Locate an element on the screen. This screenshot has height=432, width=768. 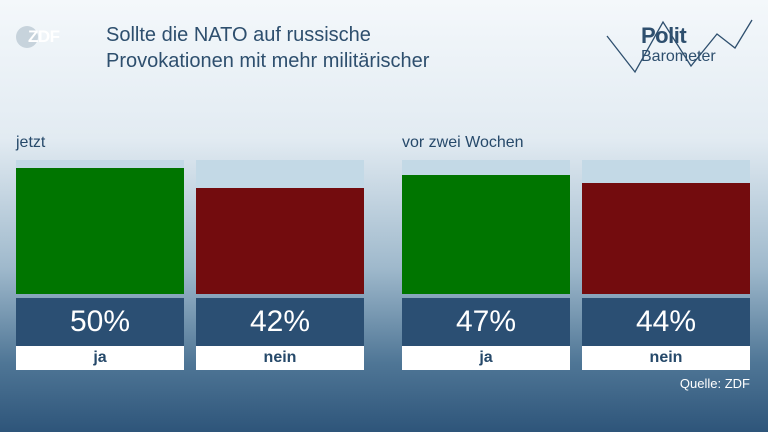
bar-track-vorher-nein is located at coordinates (666, 227).